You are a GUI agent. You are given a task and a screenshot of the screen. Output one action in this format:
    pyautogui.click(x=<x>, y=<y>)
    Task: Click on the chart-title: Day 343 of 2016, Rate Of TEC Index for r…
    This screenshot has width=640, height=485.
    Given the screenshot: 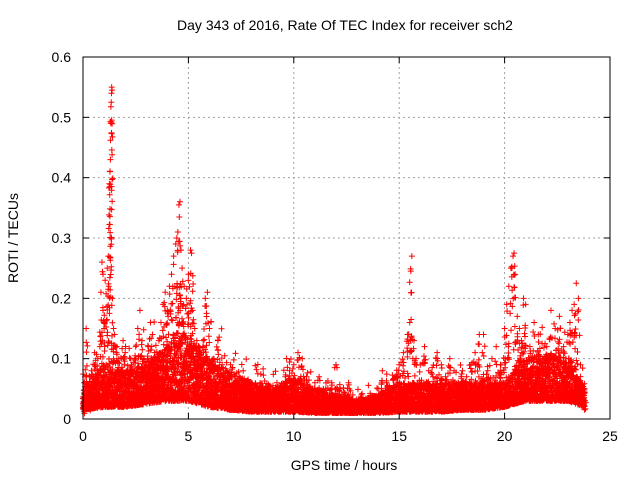 What is the action you would take?
    pyautogui.click(x=345, y=25)
    